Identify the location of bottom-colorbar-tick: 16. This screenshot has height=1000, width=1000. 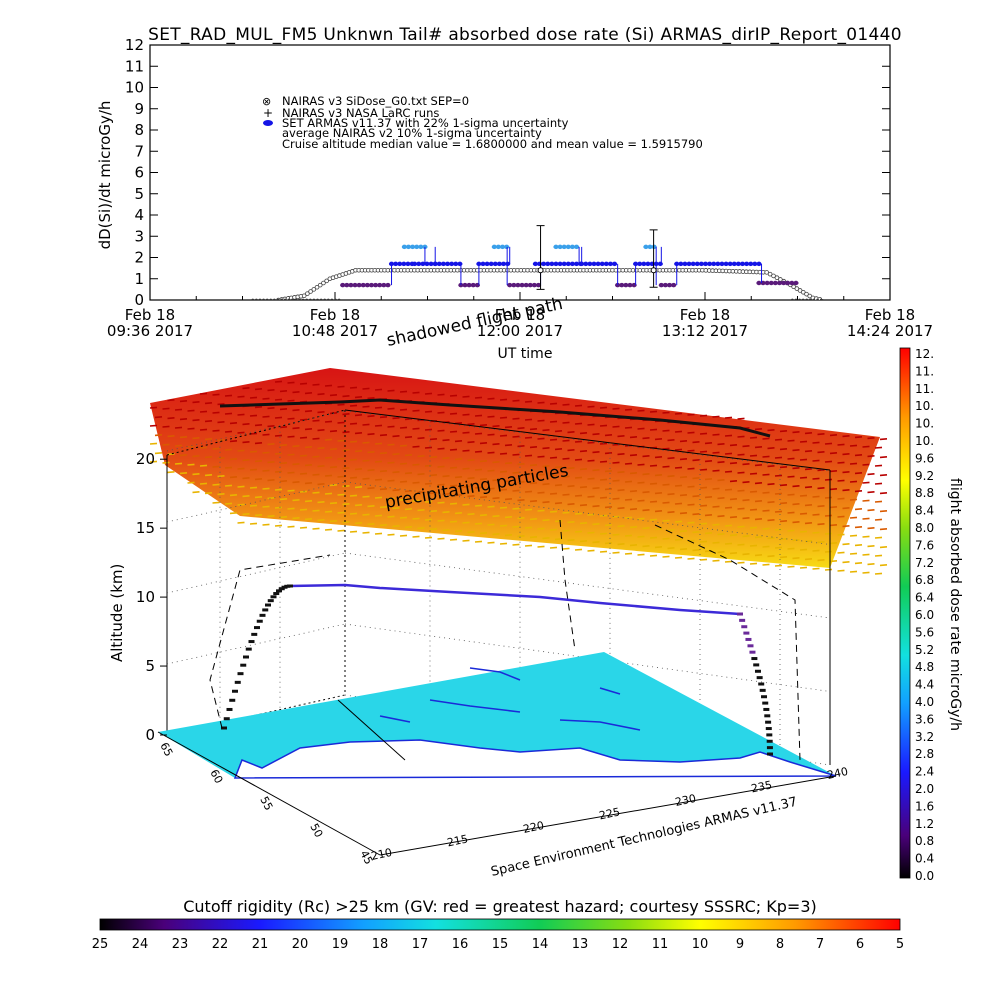
(460, 944).